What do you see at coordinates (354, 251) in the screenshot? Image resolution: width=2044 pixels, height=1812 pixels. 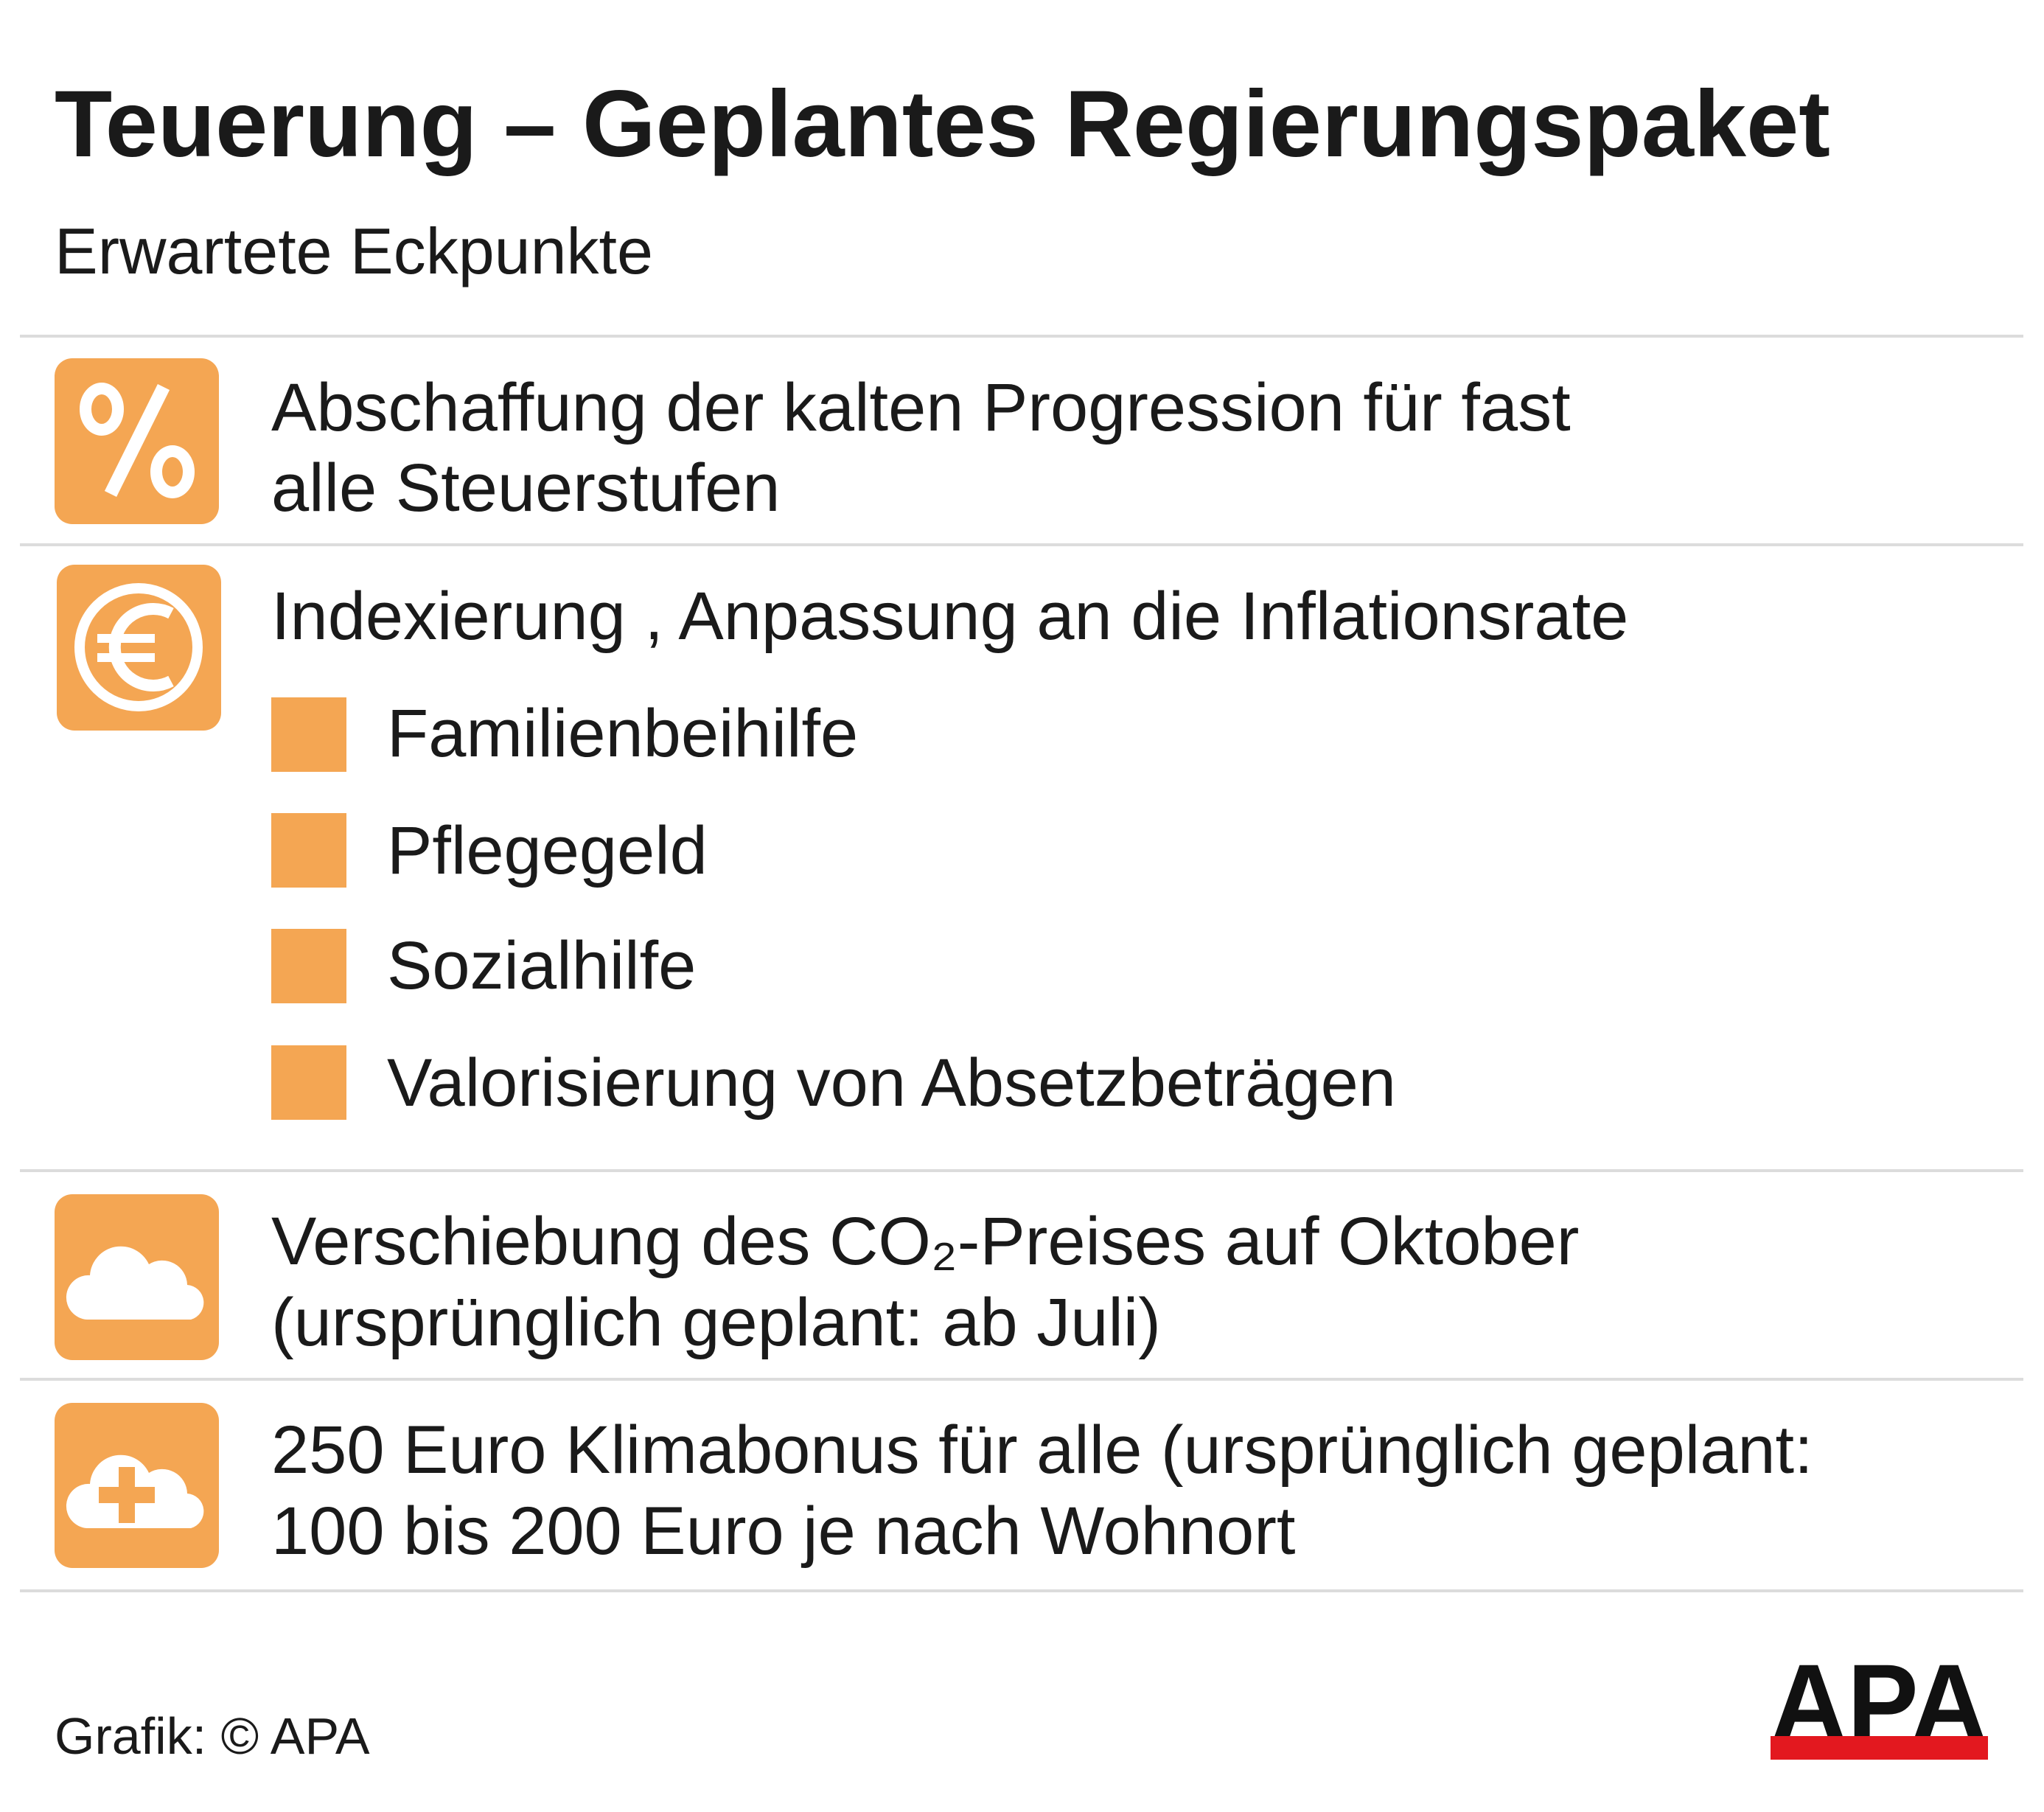 I see `subtitle: Erwartete Eckpunkte` at bounding box center [354, 251].